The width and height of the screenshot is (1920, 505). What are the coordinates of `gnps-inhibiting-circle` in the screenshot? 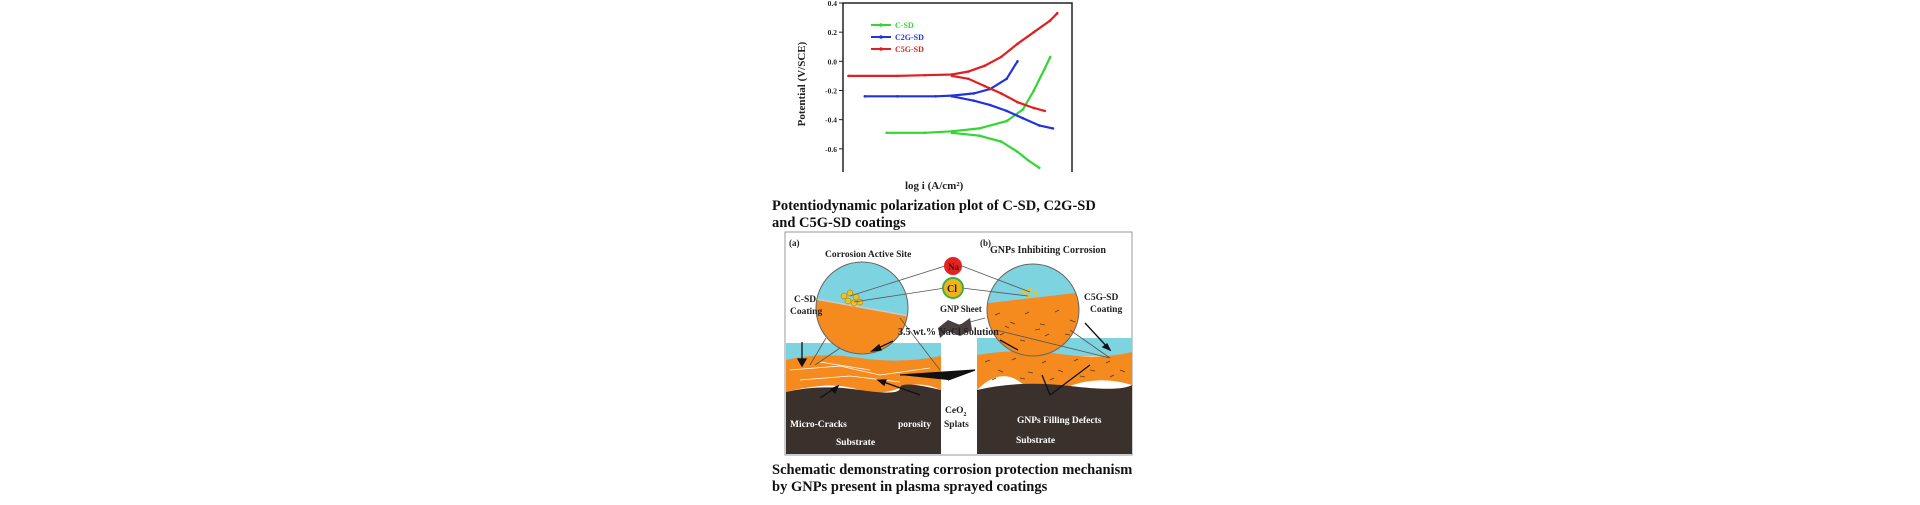 It's located at (1033, 310).